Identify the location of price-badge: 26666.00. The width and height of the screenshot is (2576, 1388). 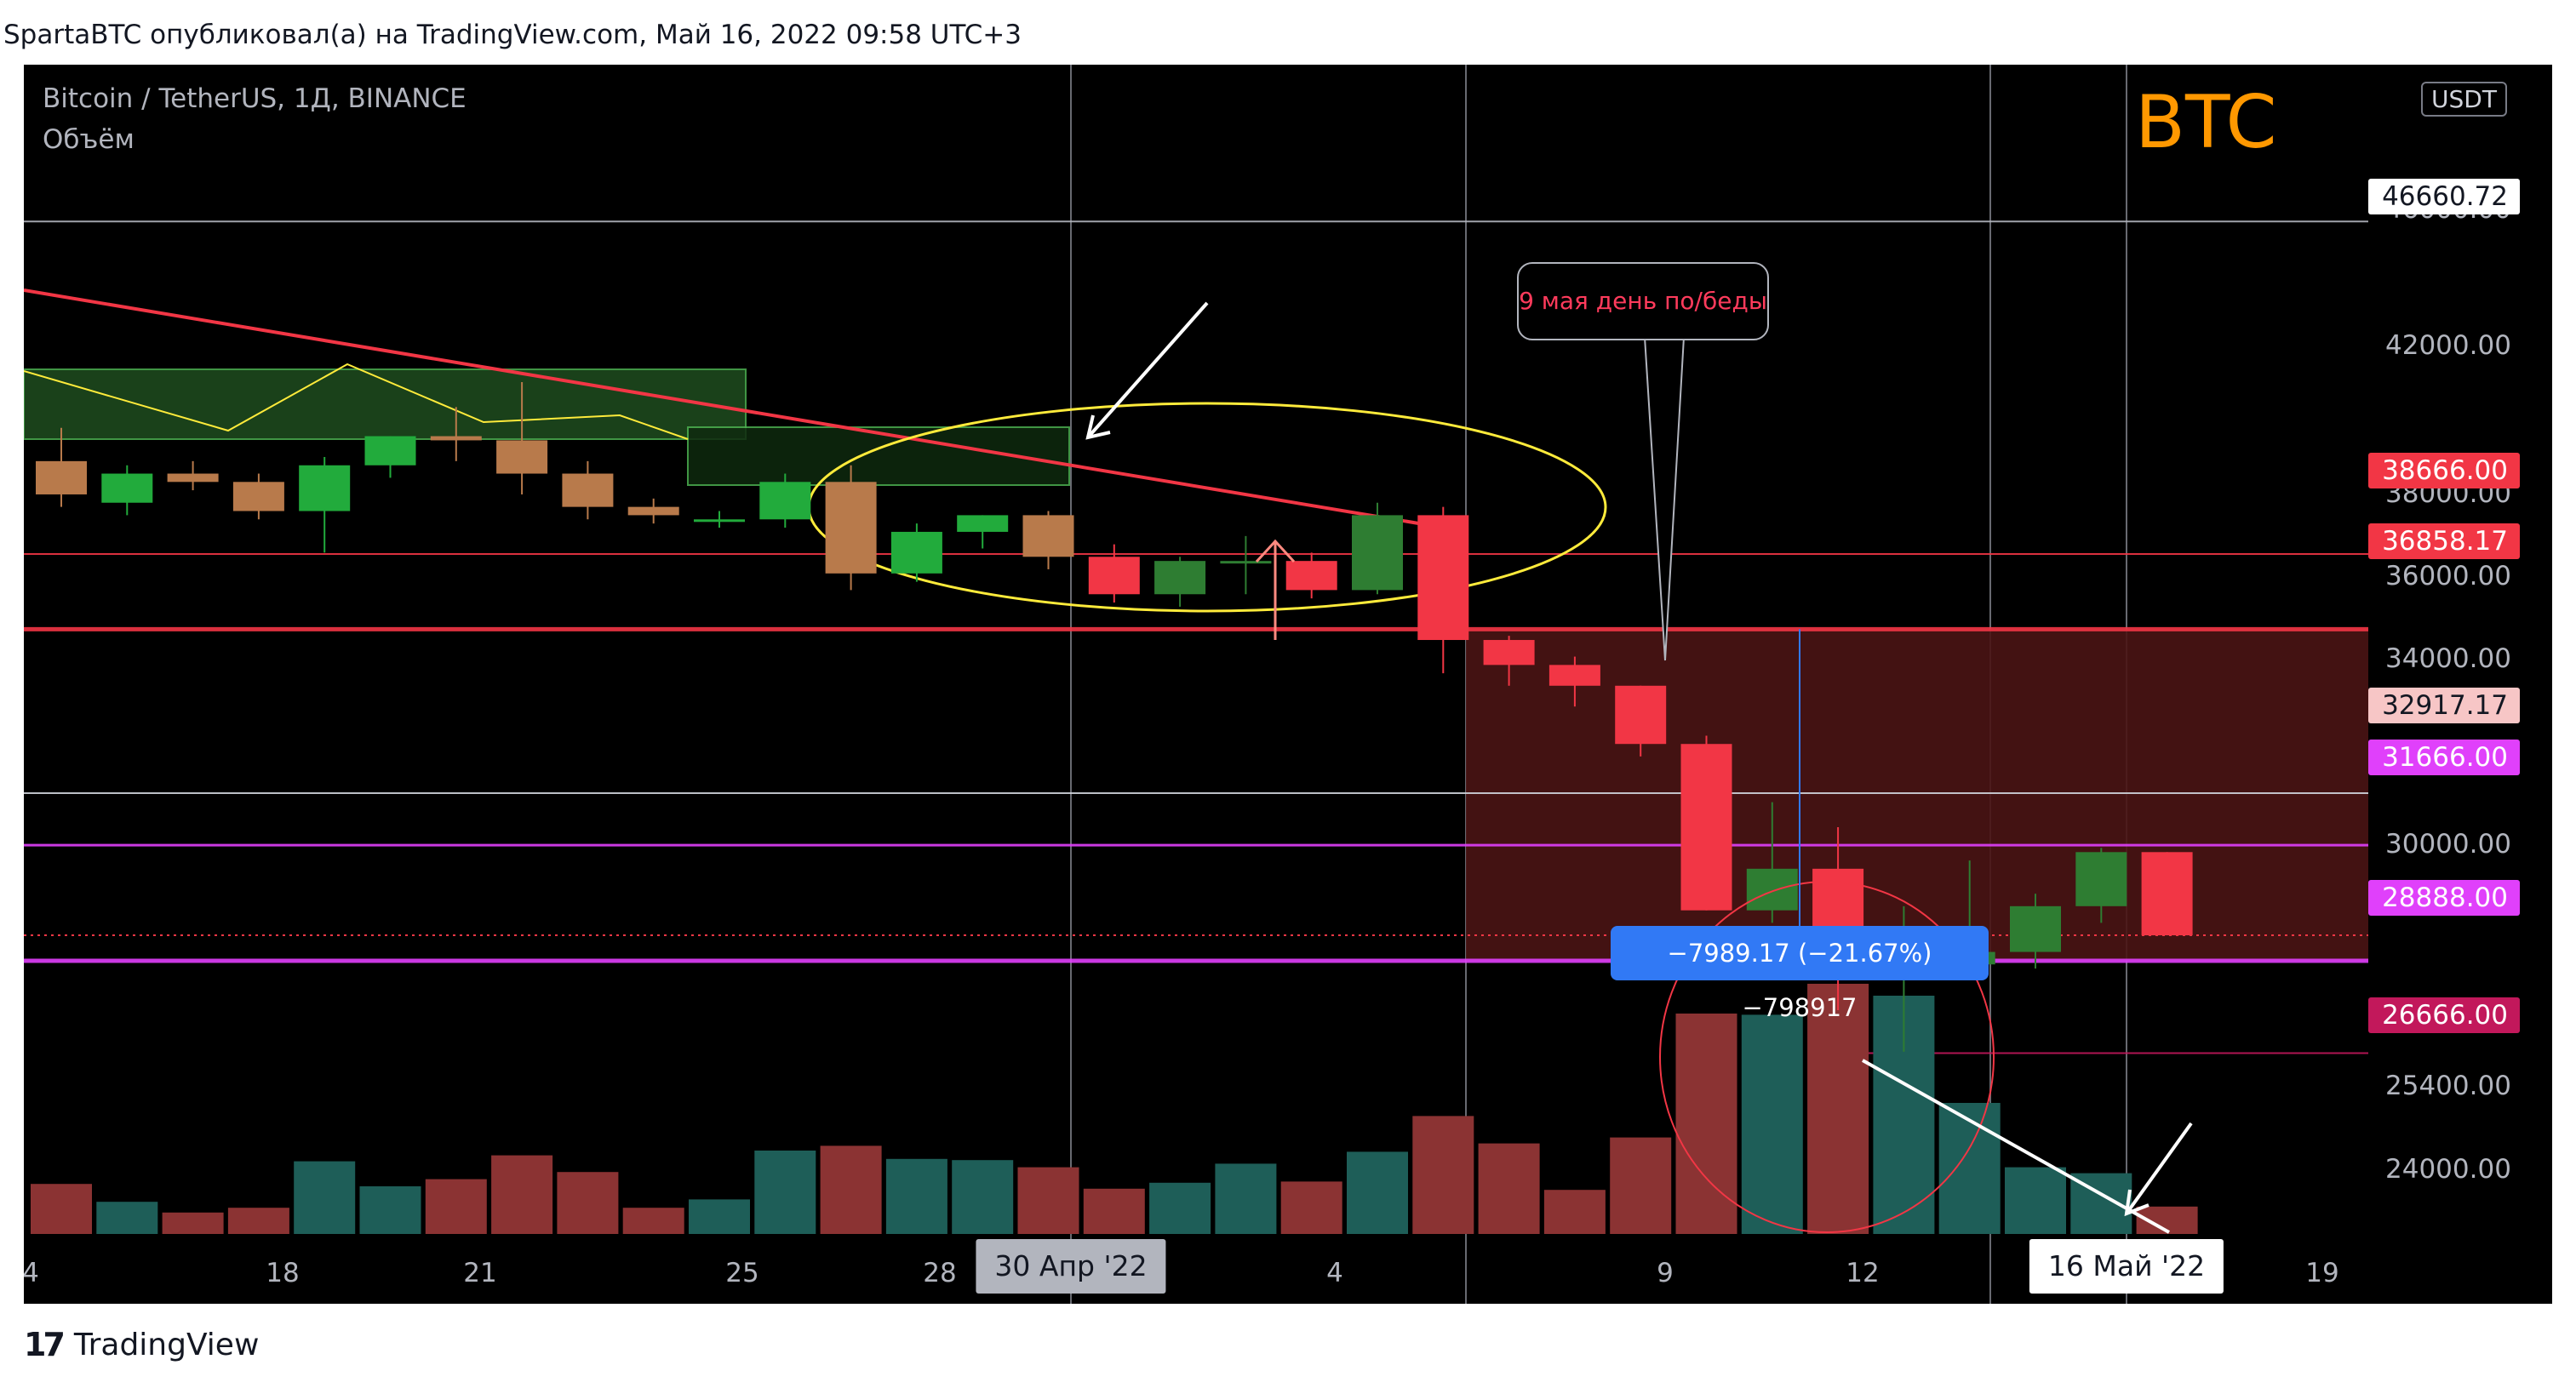
(2444, 1015).